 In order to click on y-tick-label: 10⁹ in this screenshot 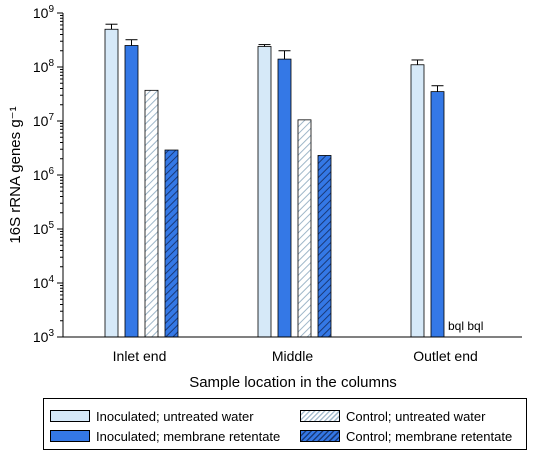, I will do `click(44, 12)`.